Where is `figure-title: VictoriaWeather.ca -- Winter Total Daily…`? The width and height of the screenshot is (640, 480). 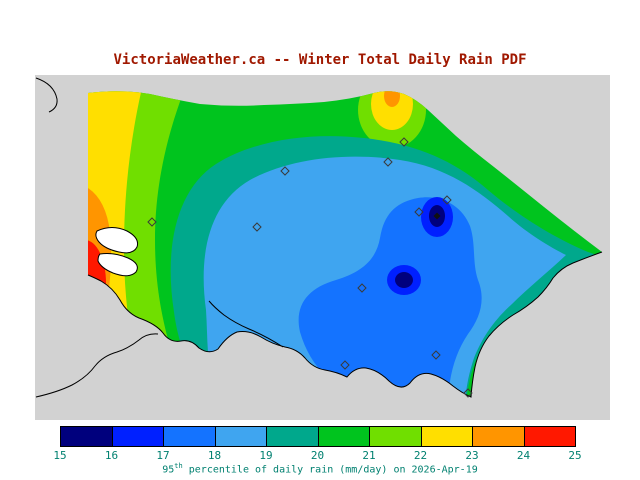 figure-title: VictoriaWeather.ca -- Winter Total Daily… is located at coordinates (320, 60).